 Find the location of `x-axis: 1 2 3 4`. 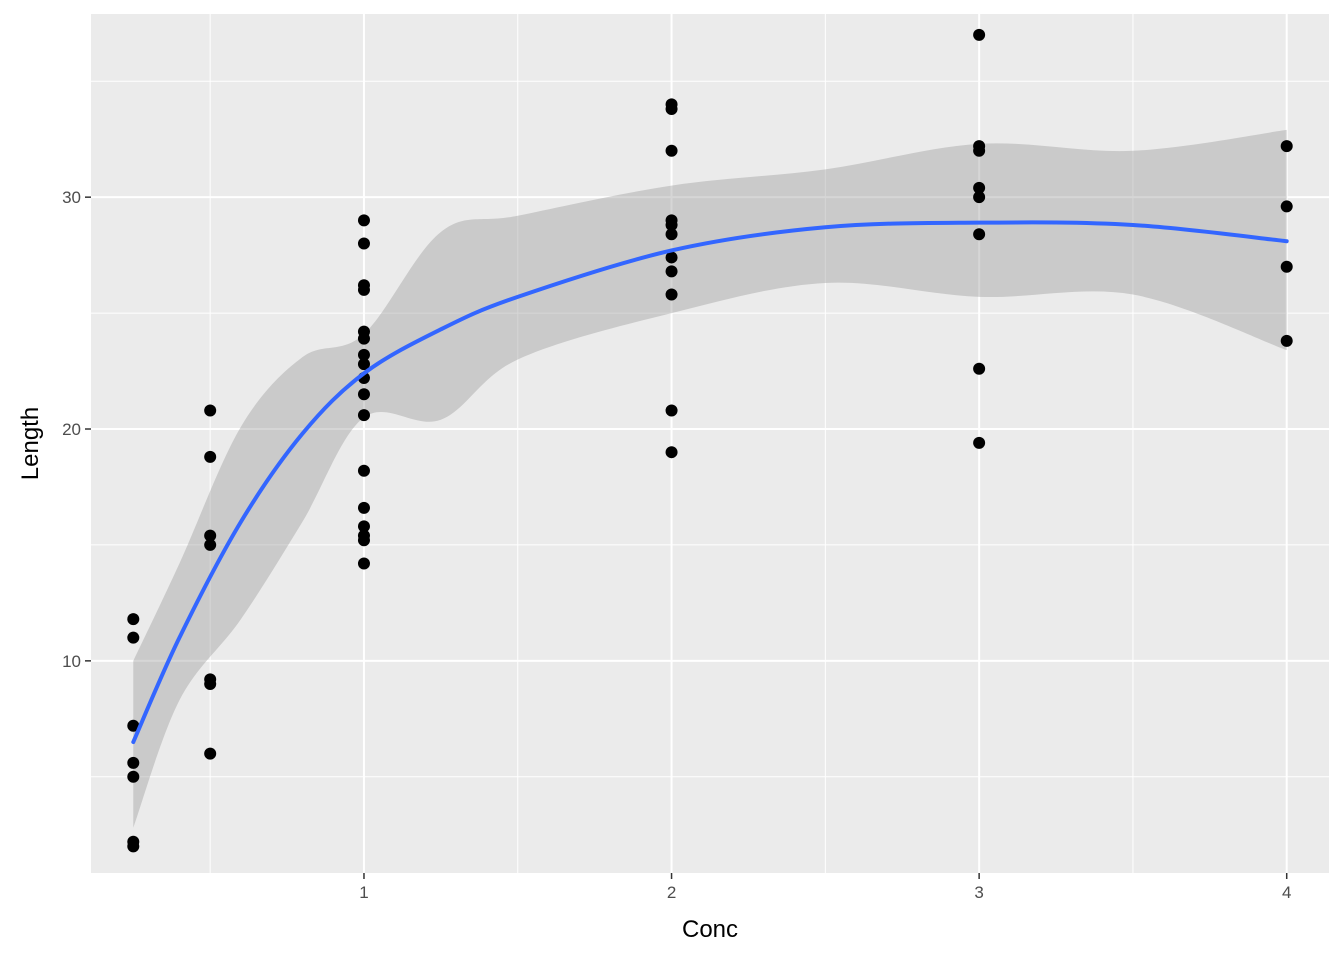

x-axis: 1 2 3 4 is located at coordinates (825, 887).